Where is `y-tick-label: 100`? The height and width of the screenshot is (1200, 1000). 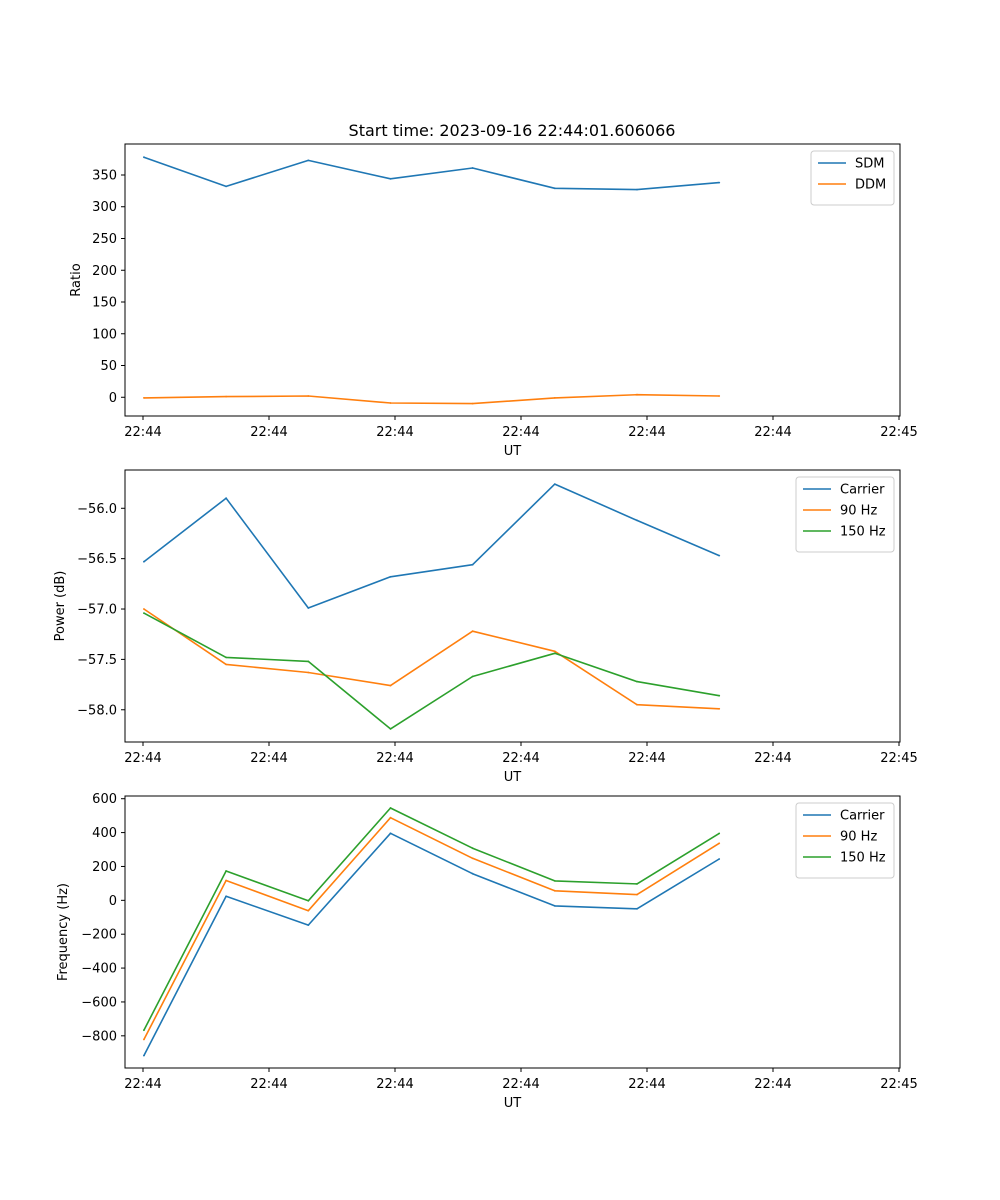
y-tick-label: 100 is located at coordinates (104, 334).